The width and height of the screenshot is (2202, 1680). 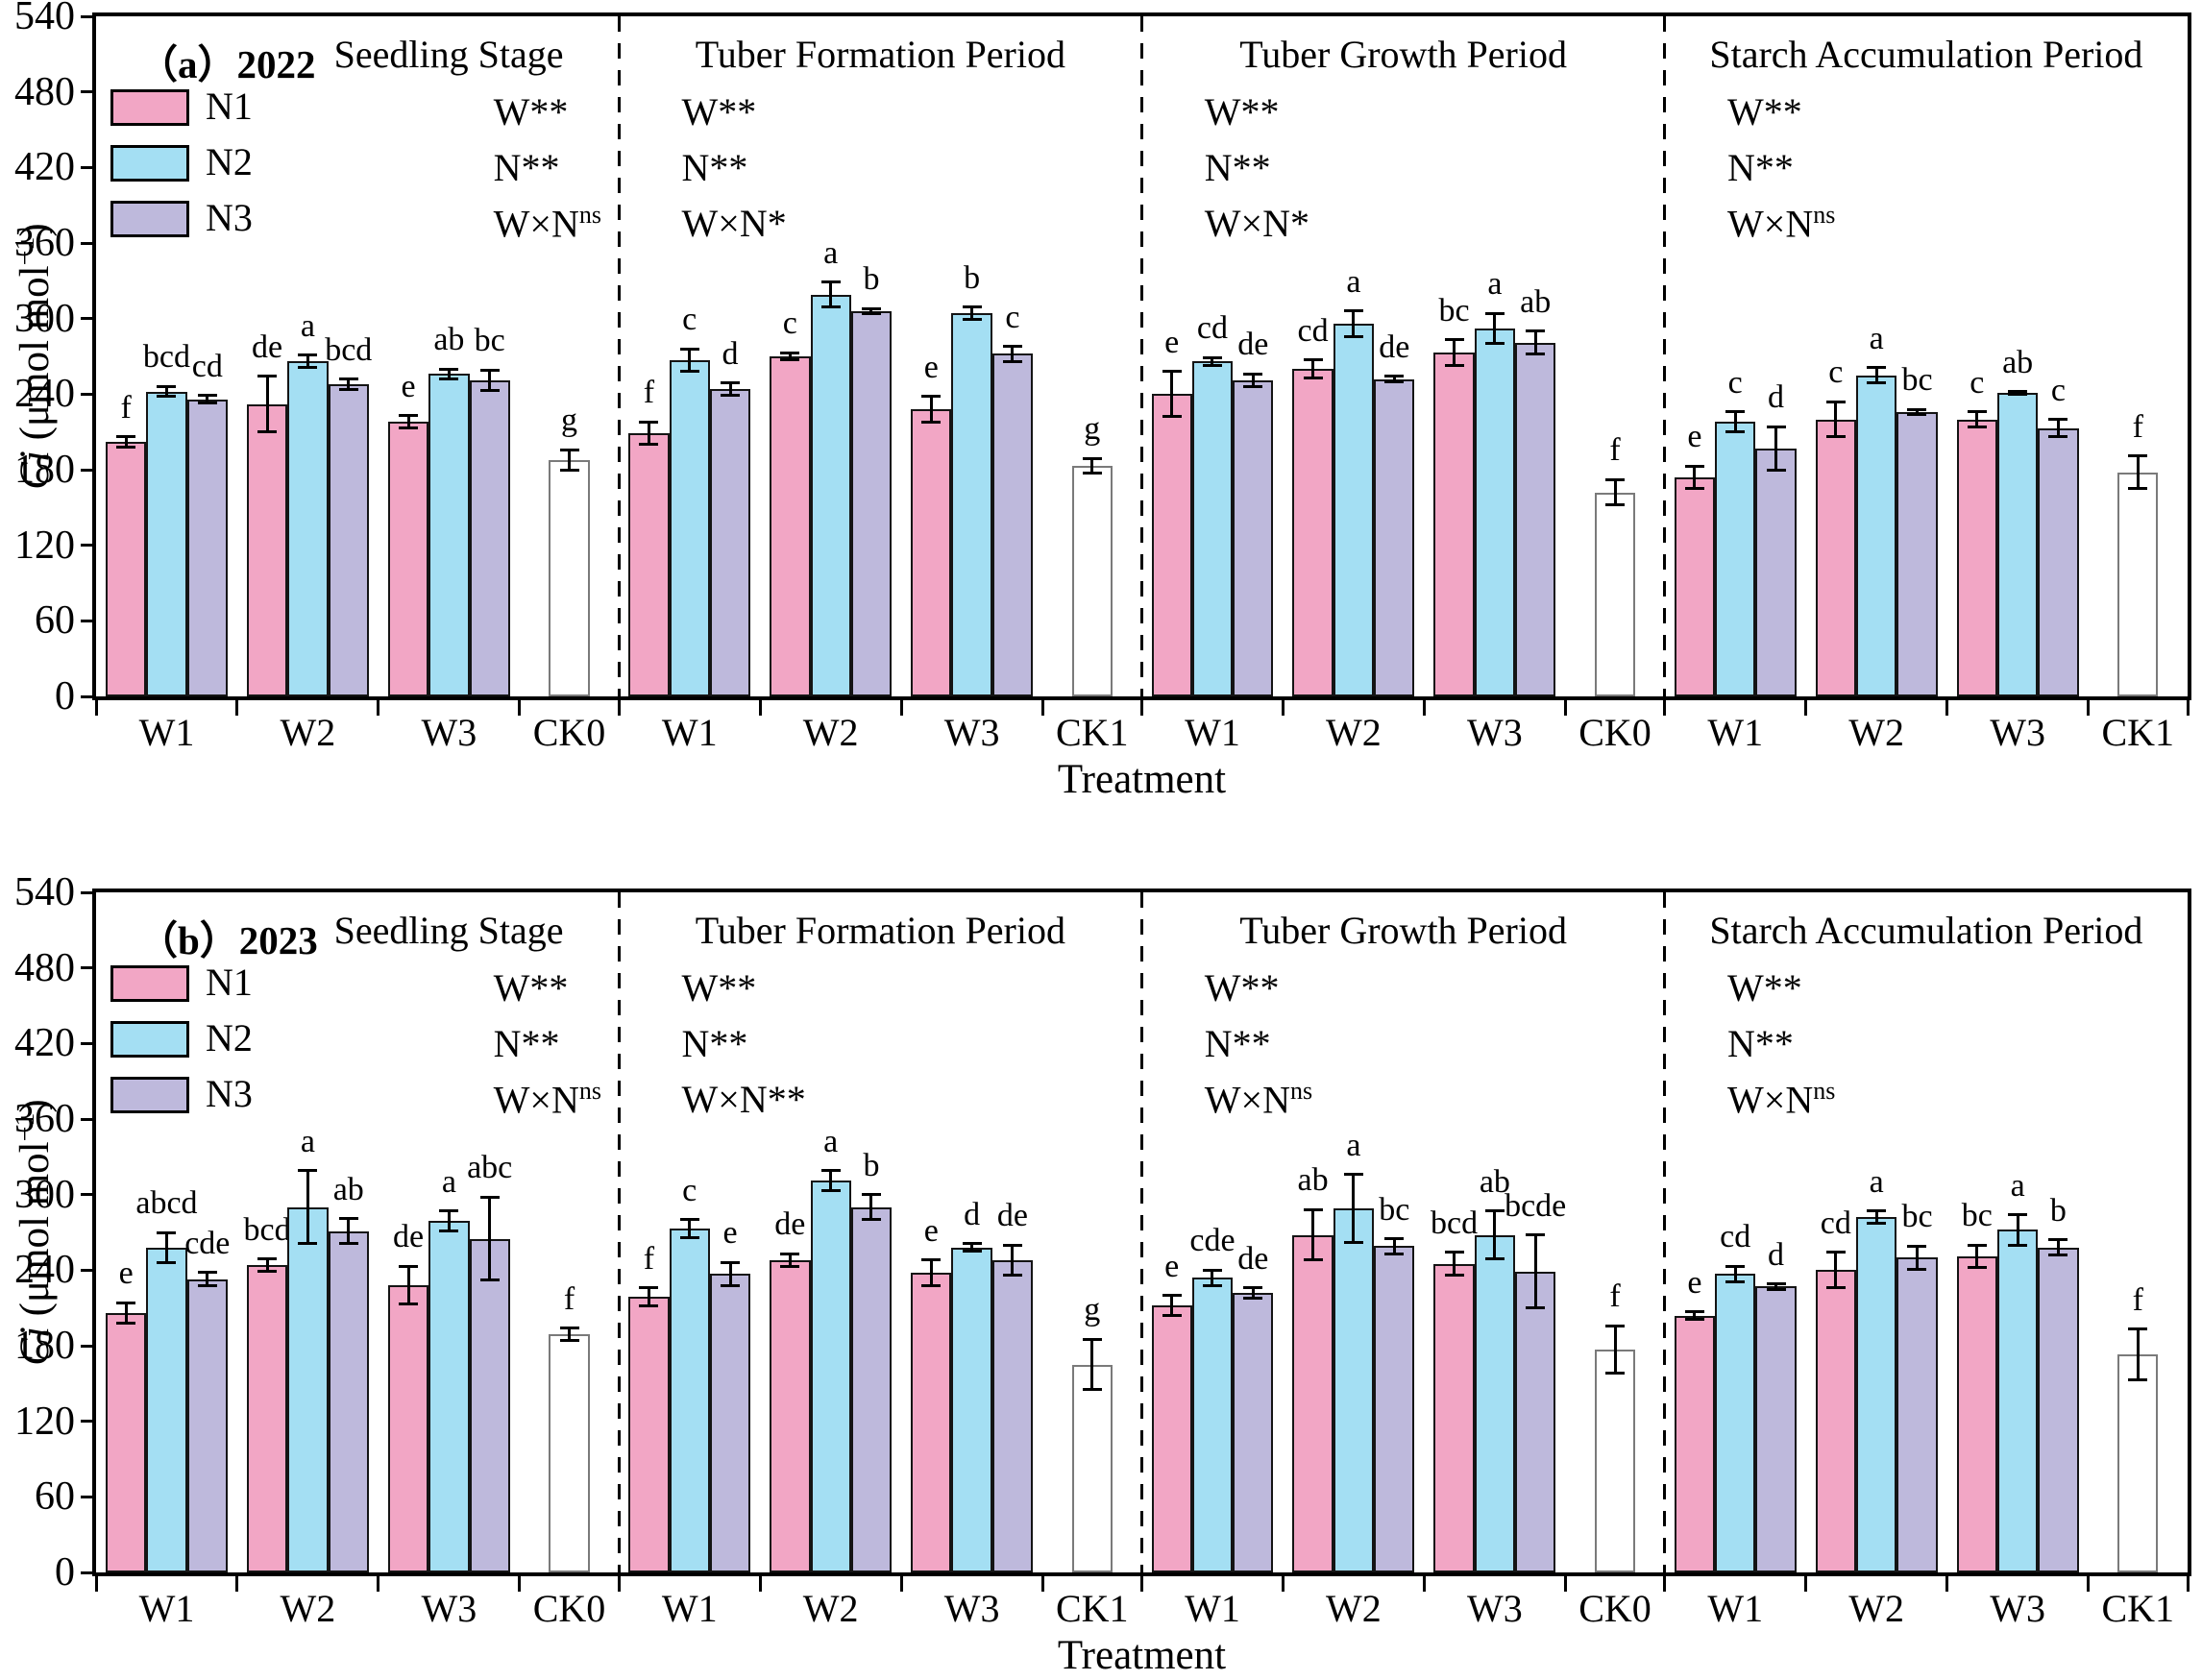 I want to click on sig-letter: abcd, so click(x=167, y=1203).